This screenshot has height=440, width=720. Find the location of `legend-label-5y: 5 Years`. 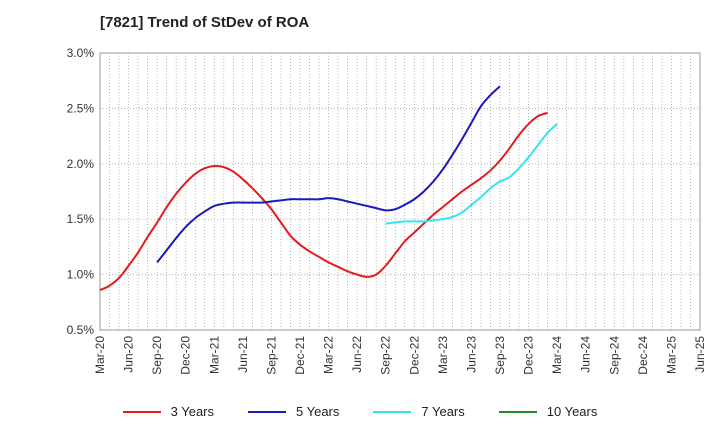

legend-label-5y: 5 Years is located at coordinates (318, 411).